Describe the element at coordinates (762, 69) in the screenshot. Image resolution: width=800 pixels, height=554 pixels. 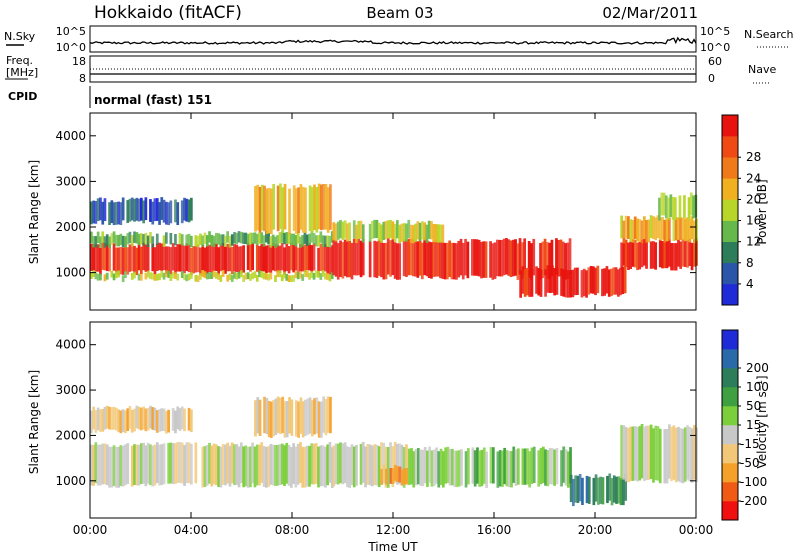
I see `nave-label: Nave` at that location.